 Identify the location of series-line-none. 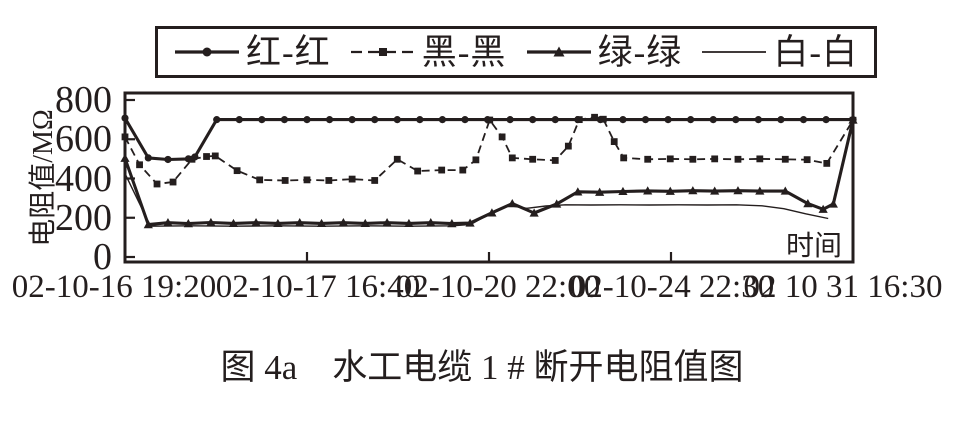
(476, 200).